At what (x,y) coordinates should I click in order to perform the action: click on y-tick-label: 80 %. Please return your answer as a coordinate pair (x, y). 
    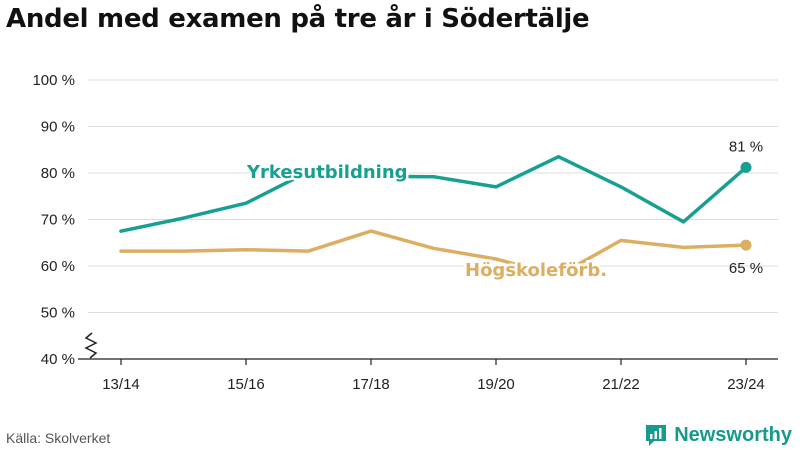
    Looking at the image, I should click on (58, 173).